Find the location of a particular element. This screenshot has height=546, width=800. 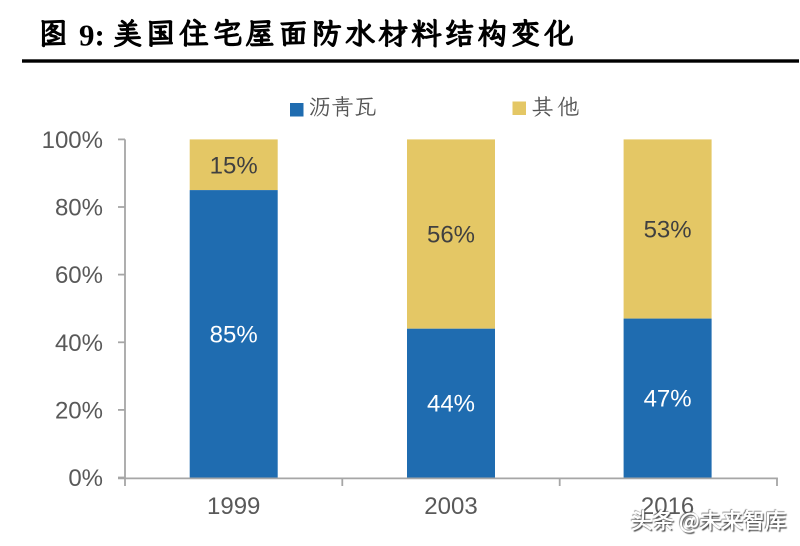

svg-text: 2003 is located at coordinates (450, 506).